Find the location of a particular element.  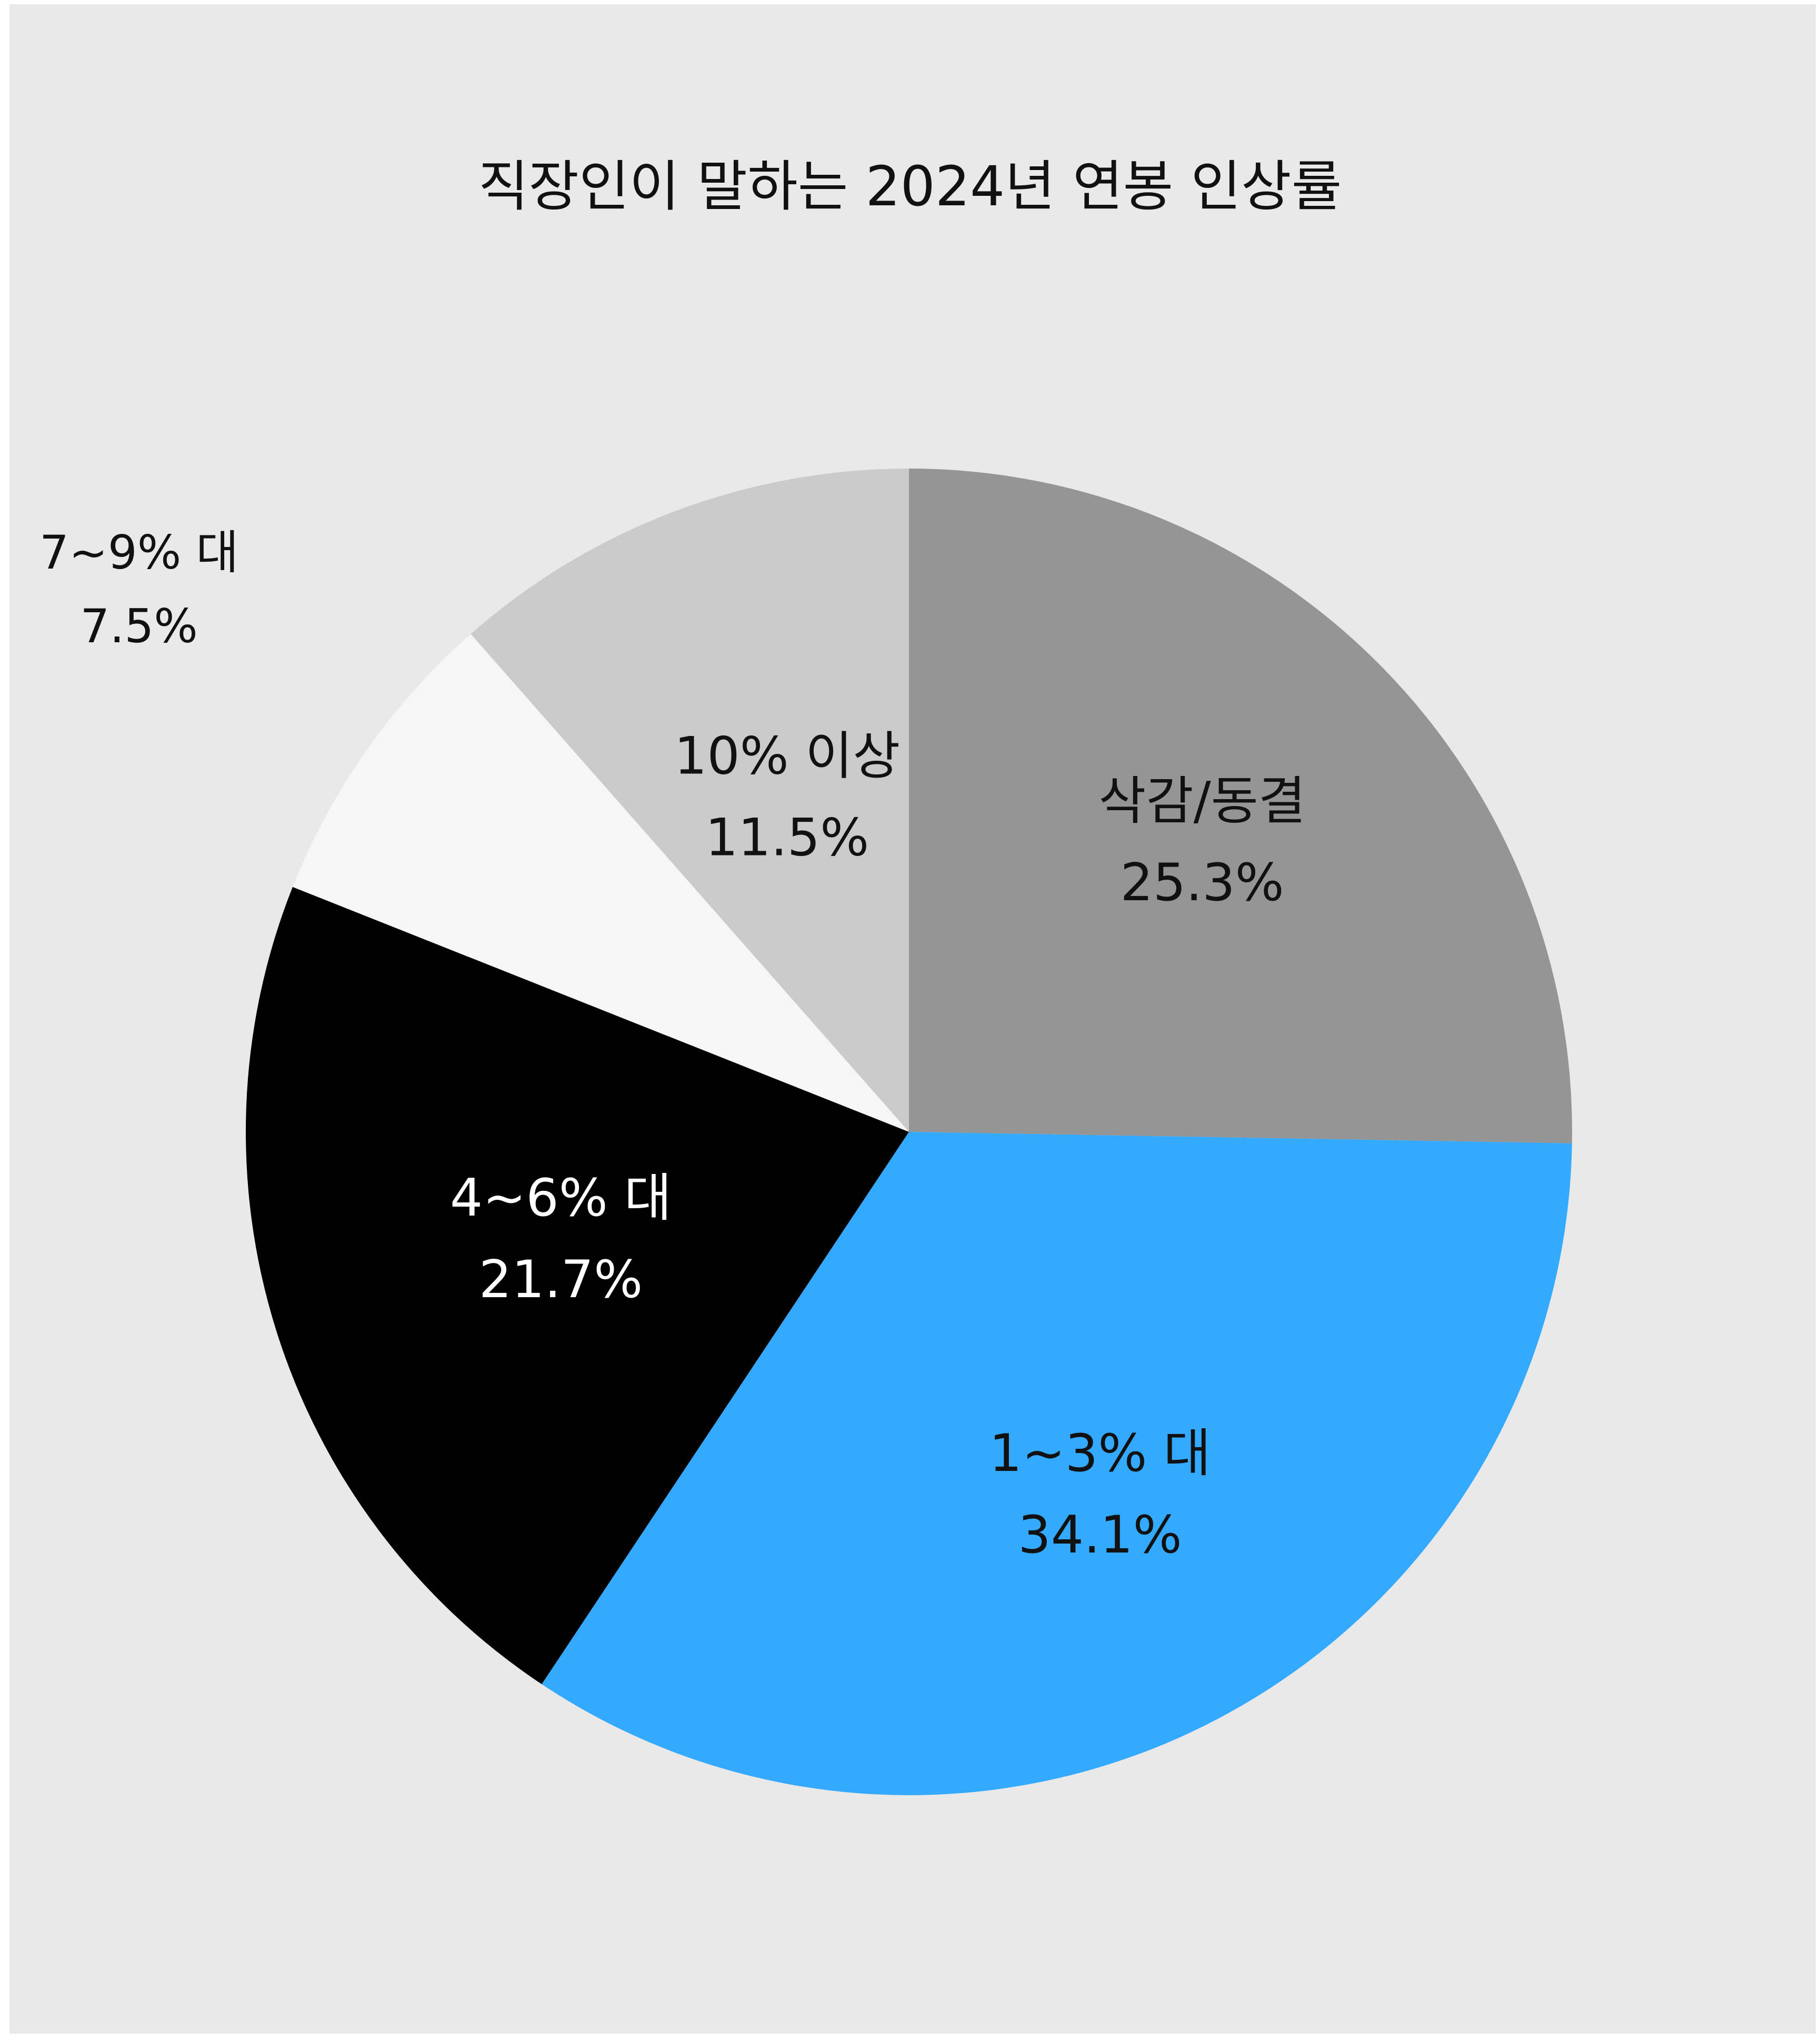

slice-label: 7~9% 대 is located at coordinates (138, 552).